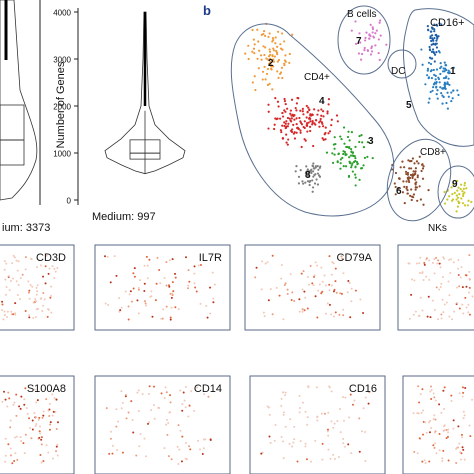  Describe the element at coordinates (37, 424) in the screenshot. I see `feature-plot: S100A8` at that location.